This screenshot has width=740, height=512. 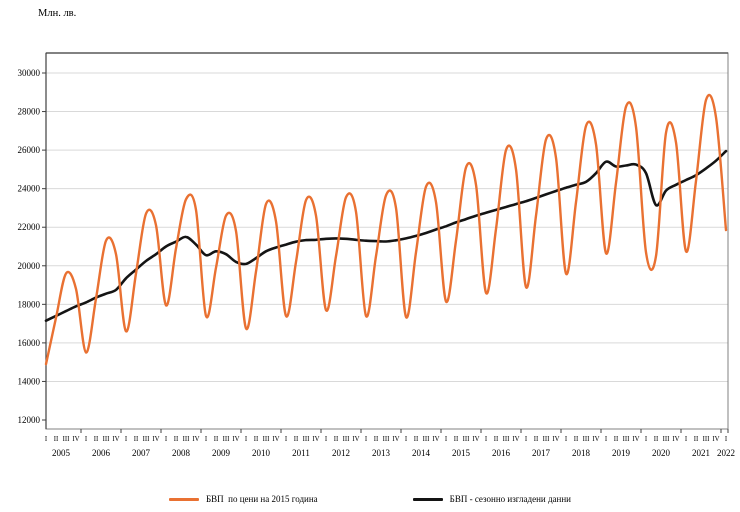 I want to click on y-tick-label: 30000, so click(x=29, y=73).